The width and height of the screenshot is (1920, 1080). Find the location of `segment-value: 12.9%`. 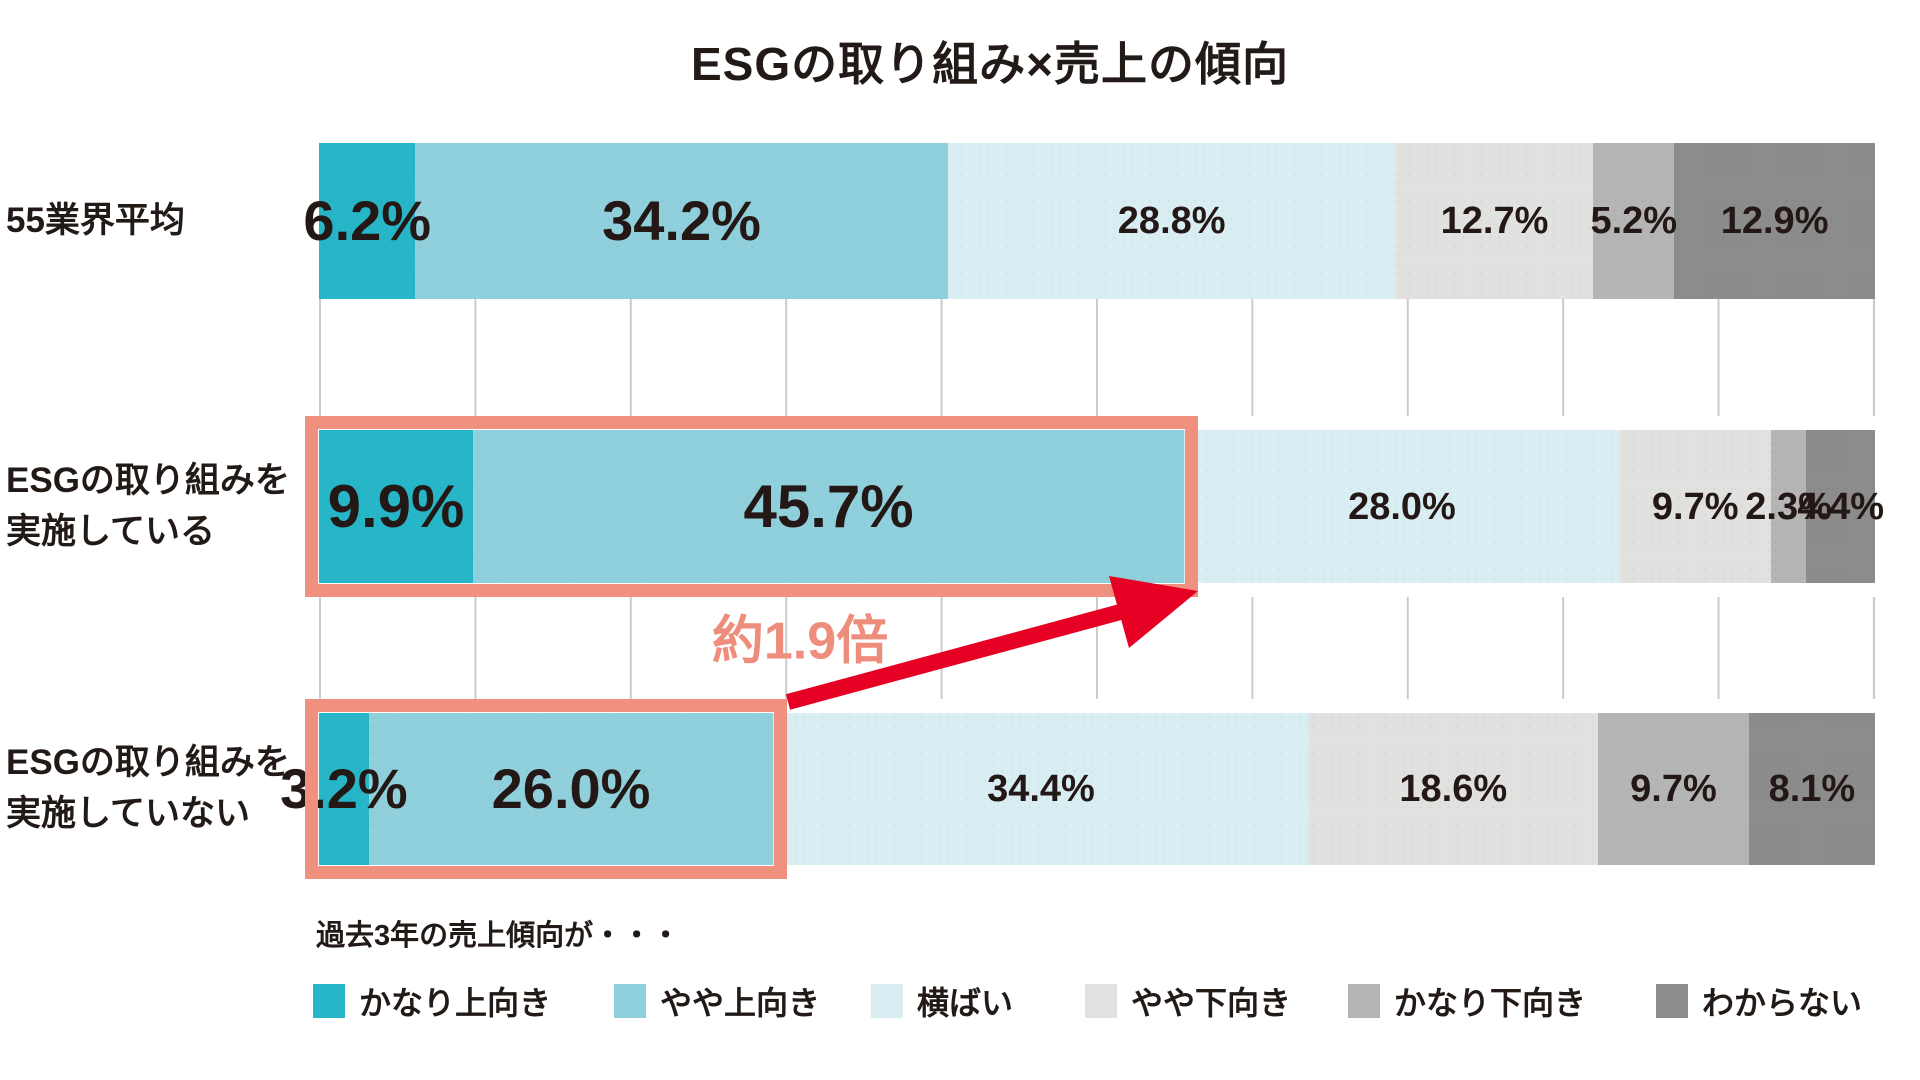

segment-value: 12.9% is located at coordinates (1774, 221).